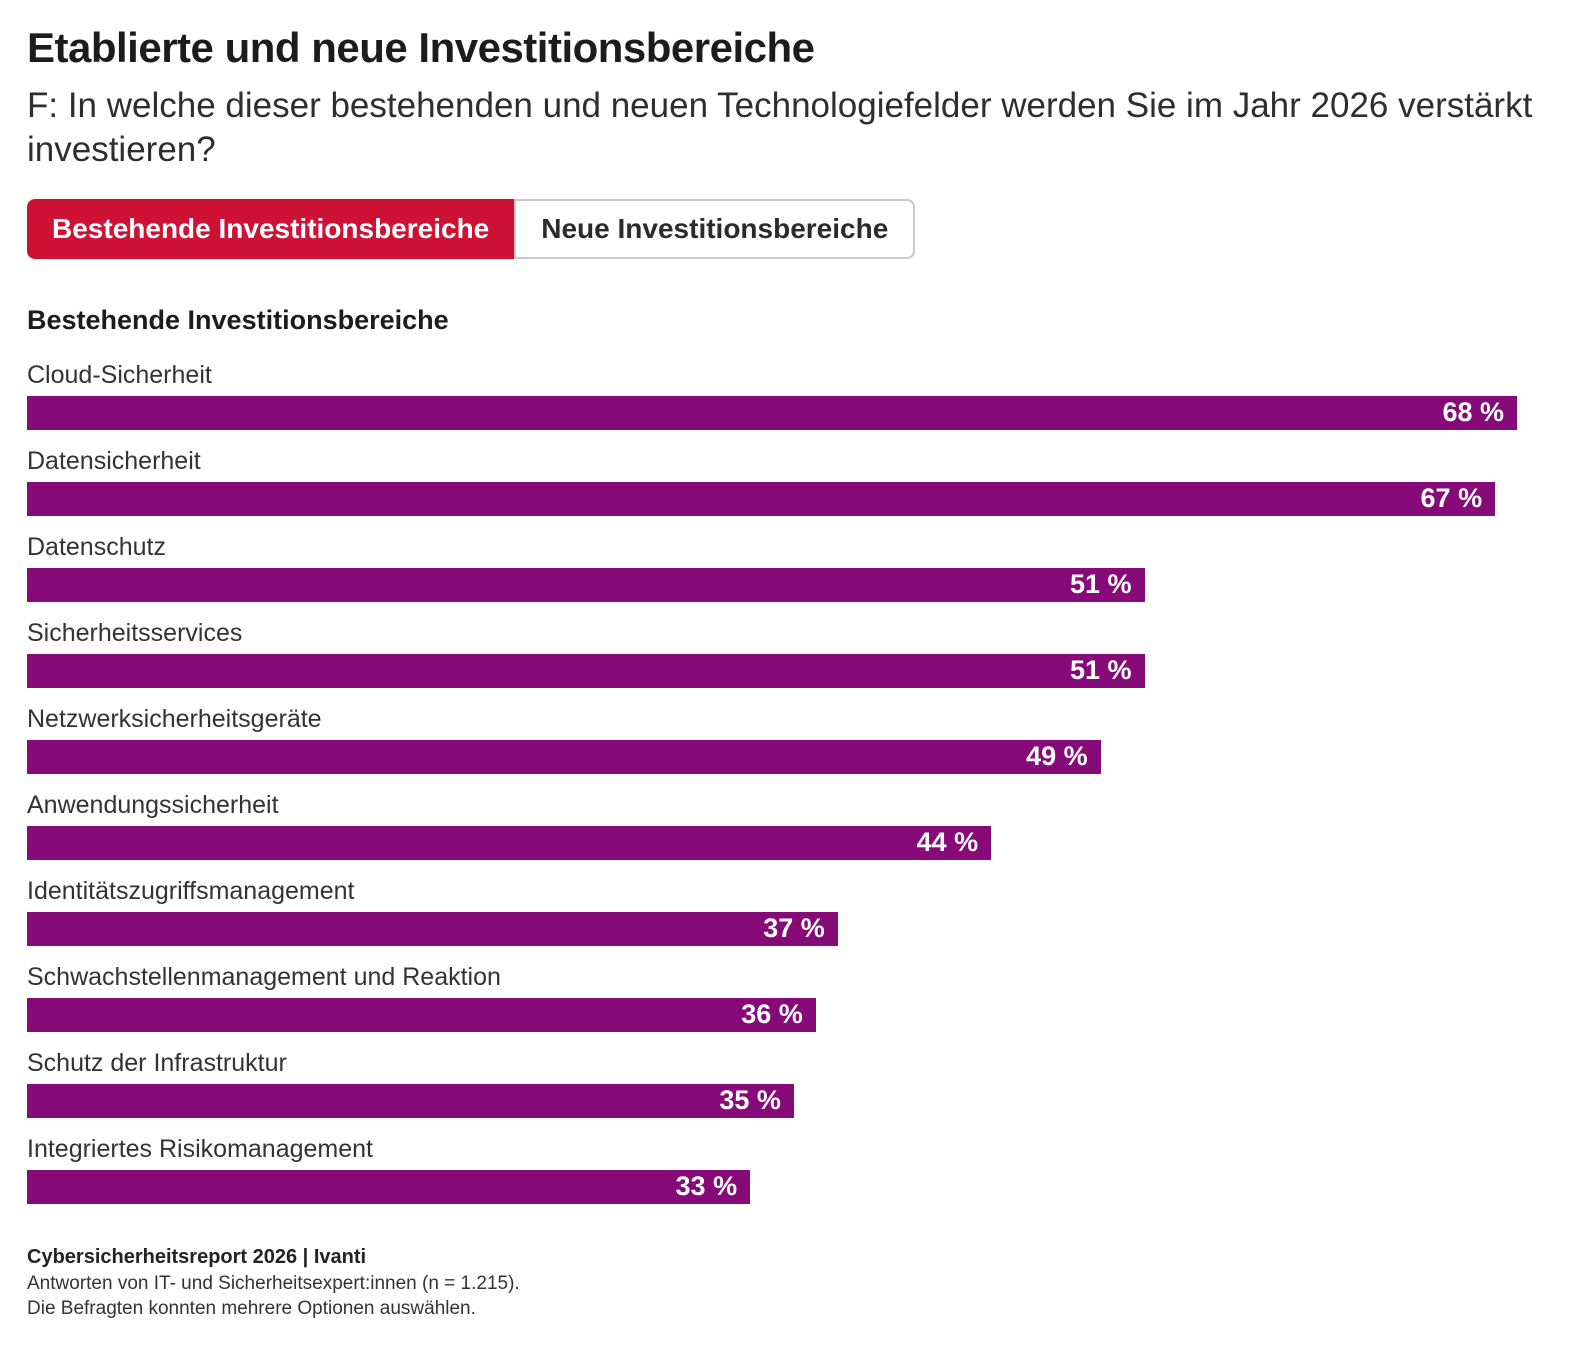 Image resolution: width=1588 pixels, height=1348 pixels. What do you see at coordinates (200, 1148) in the screenshot?
I see `bar-label: Integriertes Risikomanagement` at bounding box center [200, 1148].